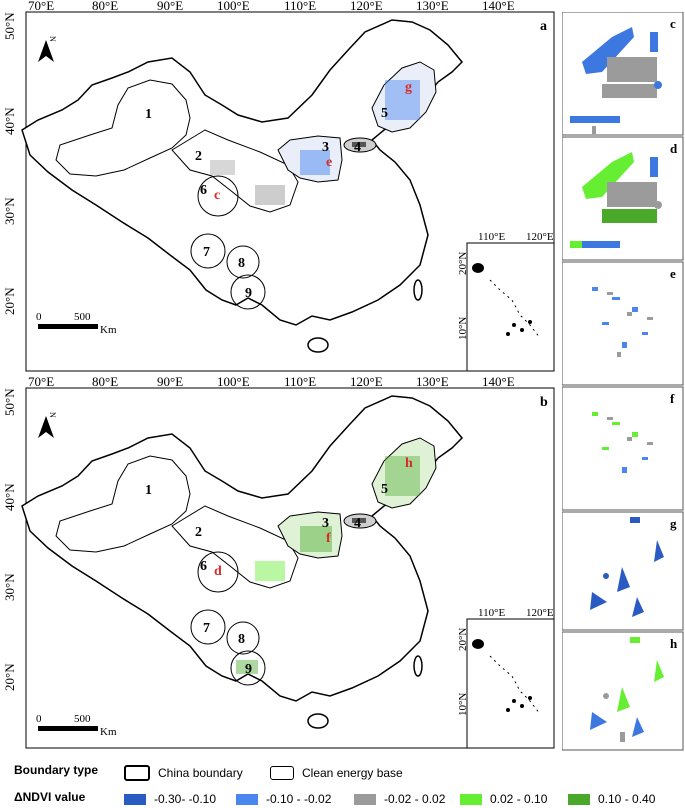 The width and height of the screenshot is (685, 808). What do you see at coordinates (491, 237) in the screenshot?
I see `svg-text: 110°E` at bounding box center [491, 237].